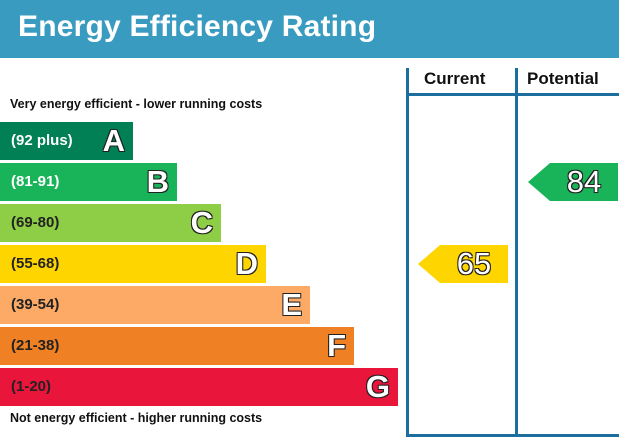 The image size is (619, 437). What do you see at coordinates (35, 263) in the screenshot?
I see `band-range-label: (55-68)` at bounding box center [35, 263].